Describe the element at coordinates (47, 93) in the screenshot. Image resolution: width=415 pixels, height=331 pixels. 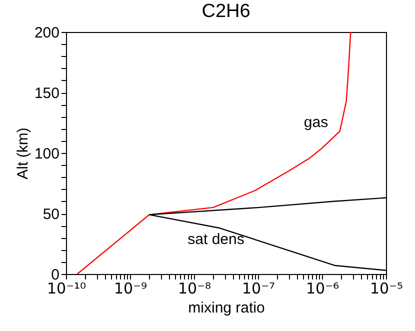
I see `y-tick-label: 150` at that location.